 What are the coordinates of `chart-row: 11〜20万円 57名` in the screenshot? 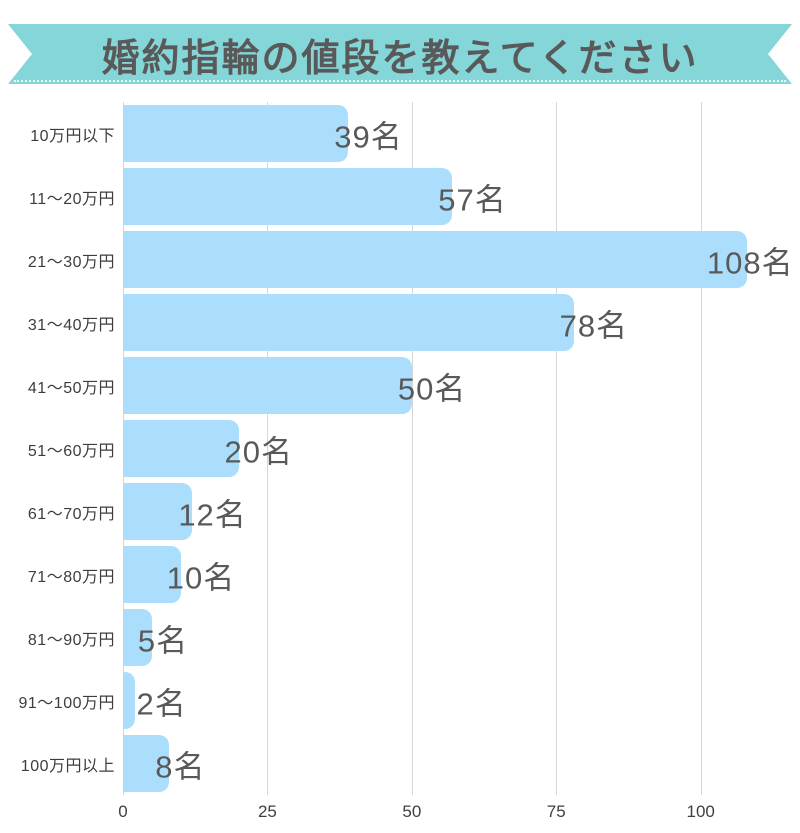 It's located at (385, 196).